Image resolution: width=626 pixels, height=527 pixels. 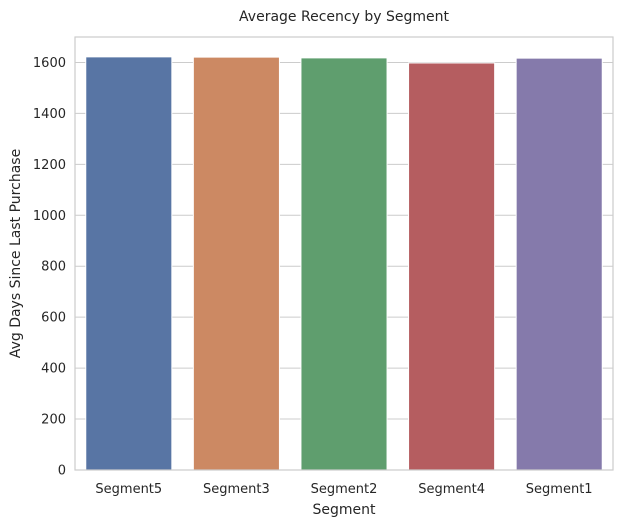 What do you see at coordinates (559, 264) in the screenshot?
I see `bar-segment1` at bounding box center [559, 264].